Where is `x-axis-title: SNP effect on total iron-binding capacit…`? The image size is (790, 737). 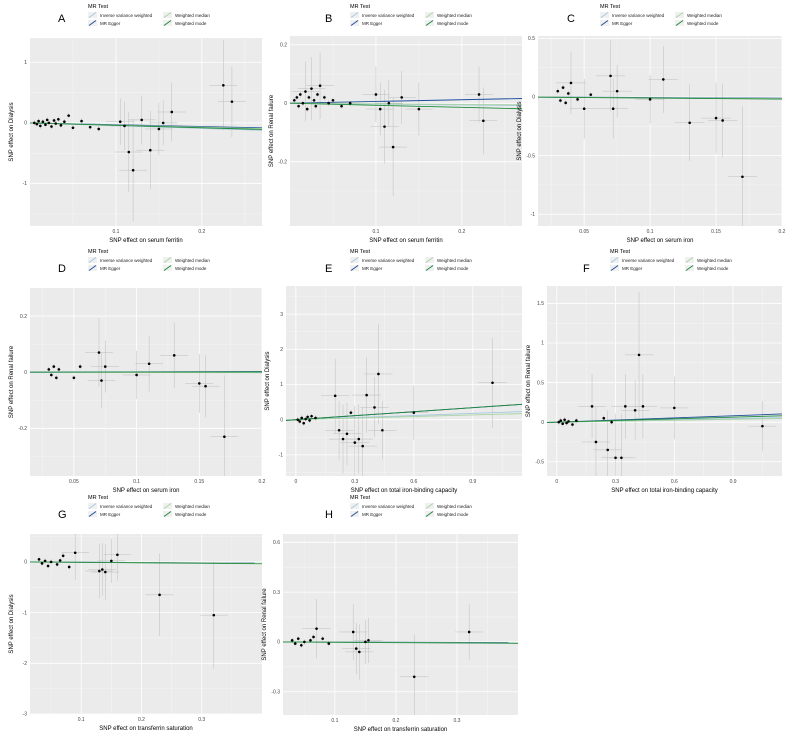 x-axis-title: SNP effect on total iron-binding capacit… is located at coordinates (664, 491).